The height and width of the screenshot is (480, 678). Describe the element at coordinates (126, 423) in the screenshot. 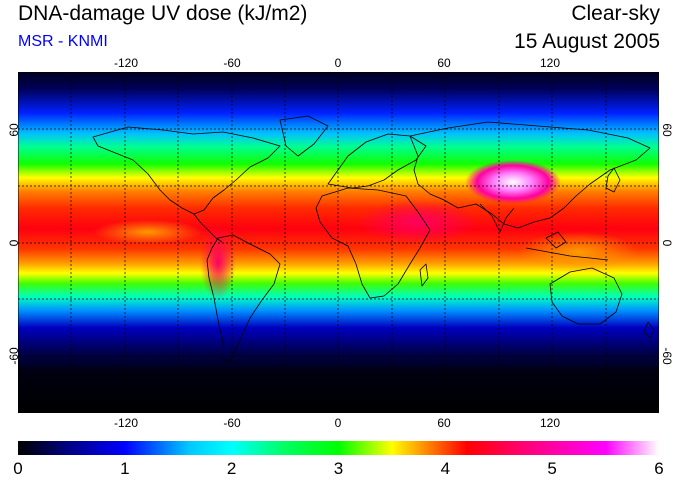

I see `lon-tick-bottom: -120` at that location.